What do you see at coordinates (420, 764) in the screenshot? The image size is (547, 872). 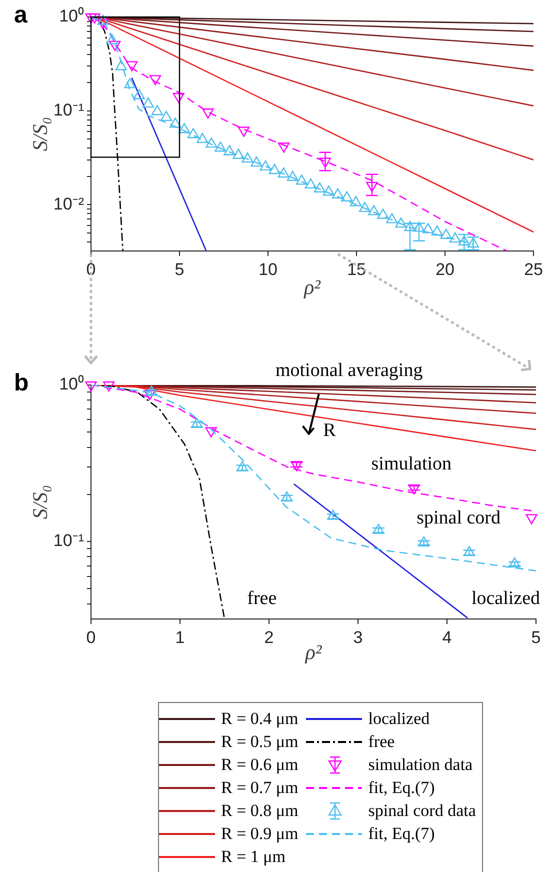 I see `legend-label: simulation data` at bounding box center [420, 764].